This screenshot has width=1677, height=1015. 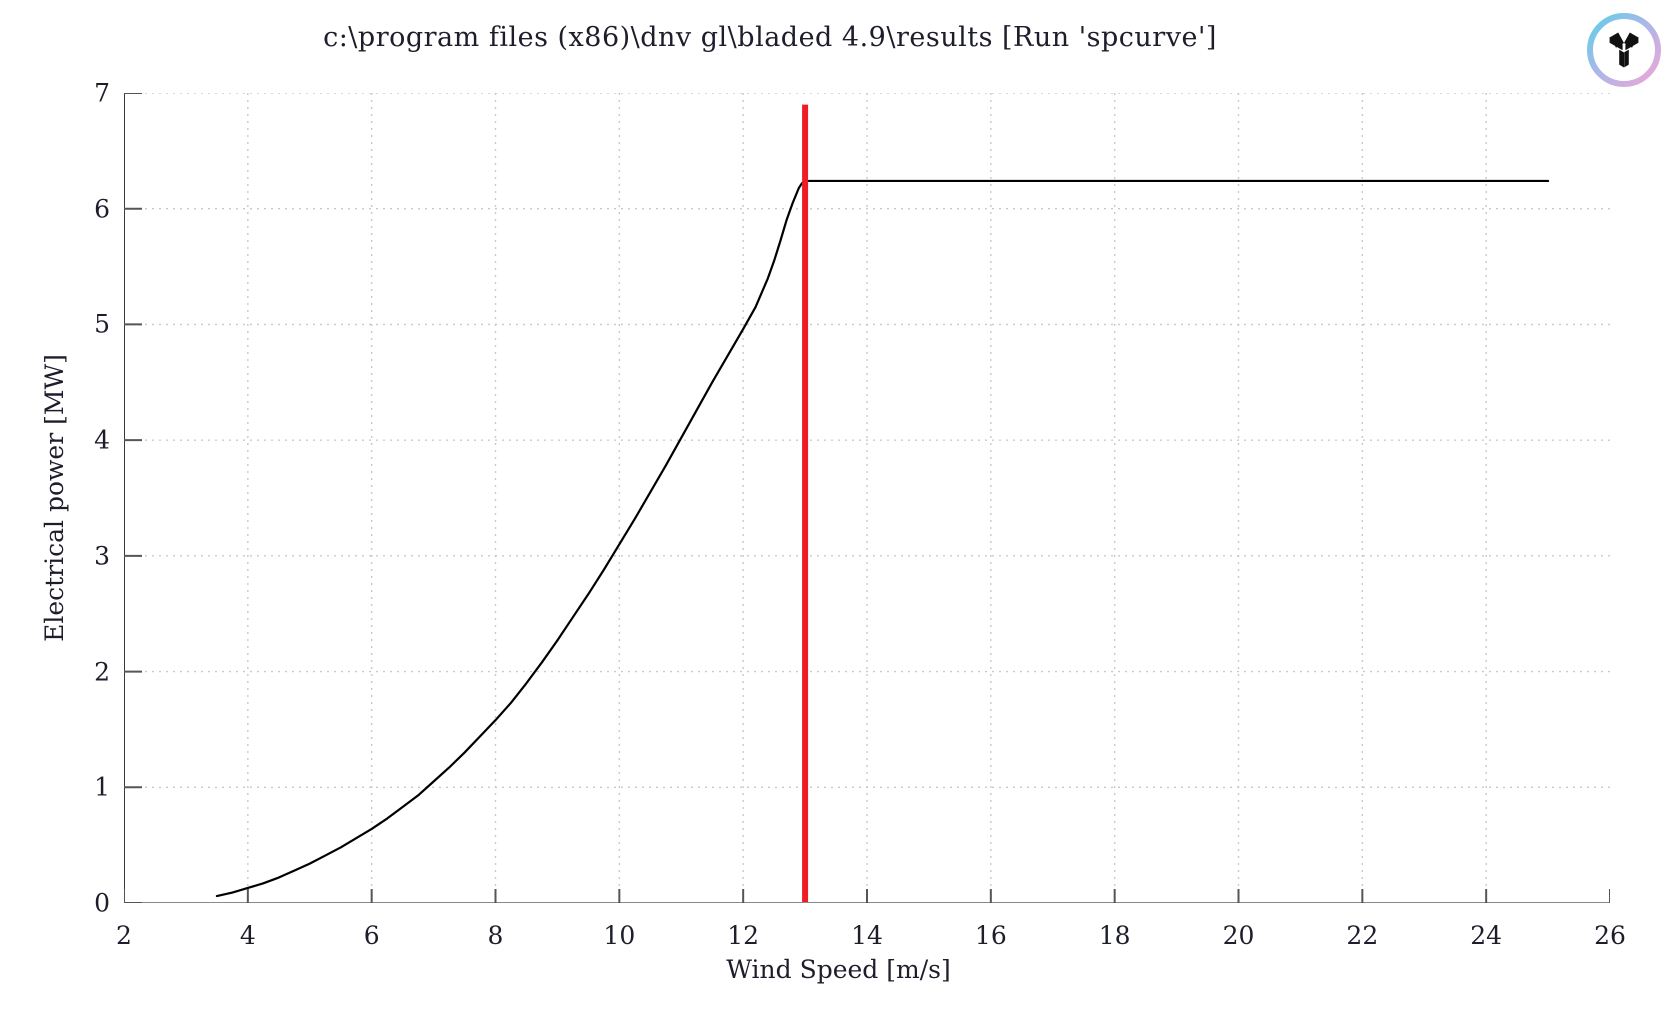 I want to click on x-tick-label: 14, so click(x=867, y=935).